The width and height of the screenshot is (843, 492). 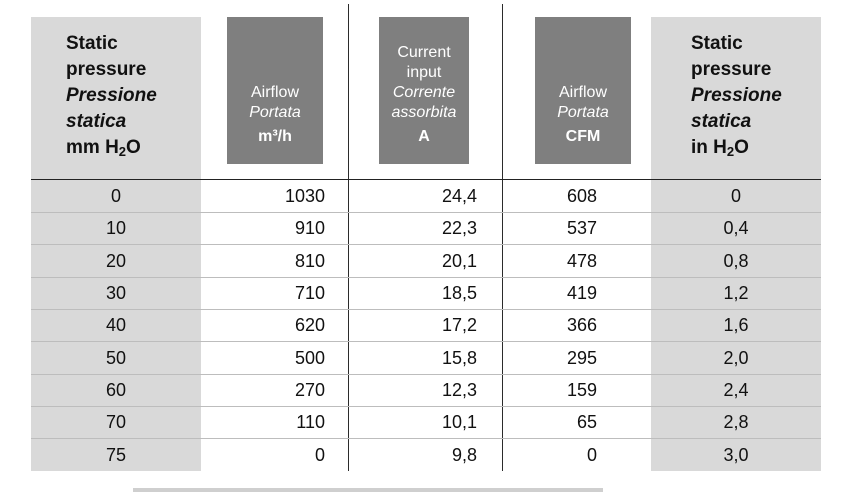 I want to click on header-it-line1: Corrente, so click(x=424, y=92).